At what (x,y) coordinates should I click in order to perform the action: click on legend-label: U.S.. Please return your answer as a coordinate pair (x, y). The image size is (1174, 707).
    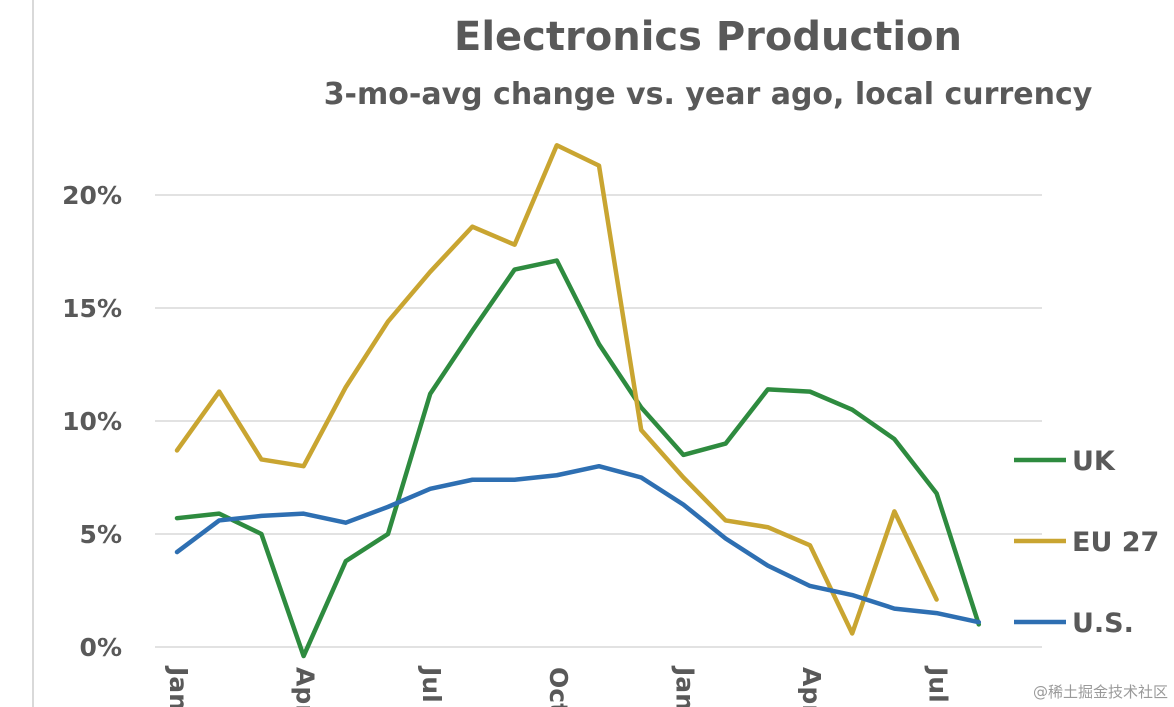
    Looking at the image, I should click on (1103, 623).